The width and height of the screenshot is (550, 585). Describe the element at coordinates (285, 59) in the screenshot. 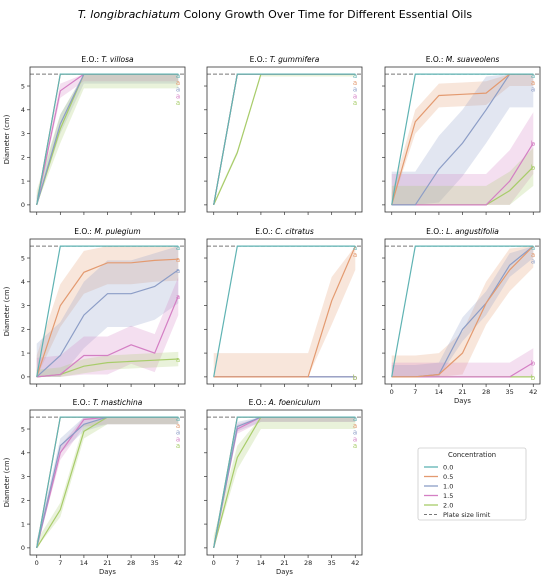

I see `panel-title: E.O.: T. gummifera` at that location.